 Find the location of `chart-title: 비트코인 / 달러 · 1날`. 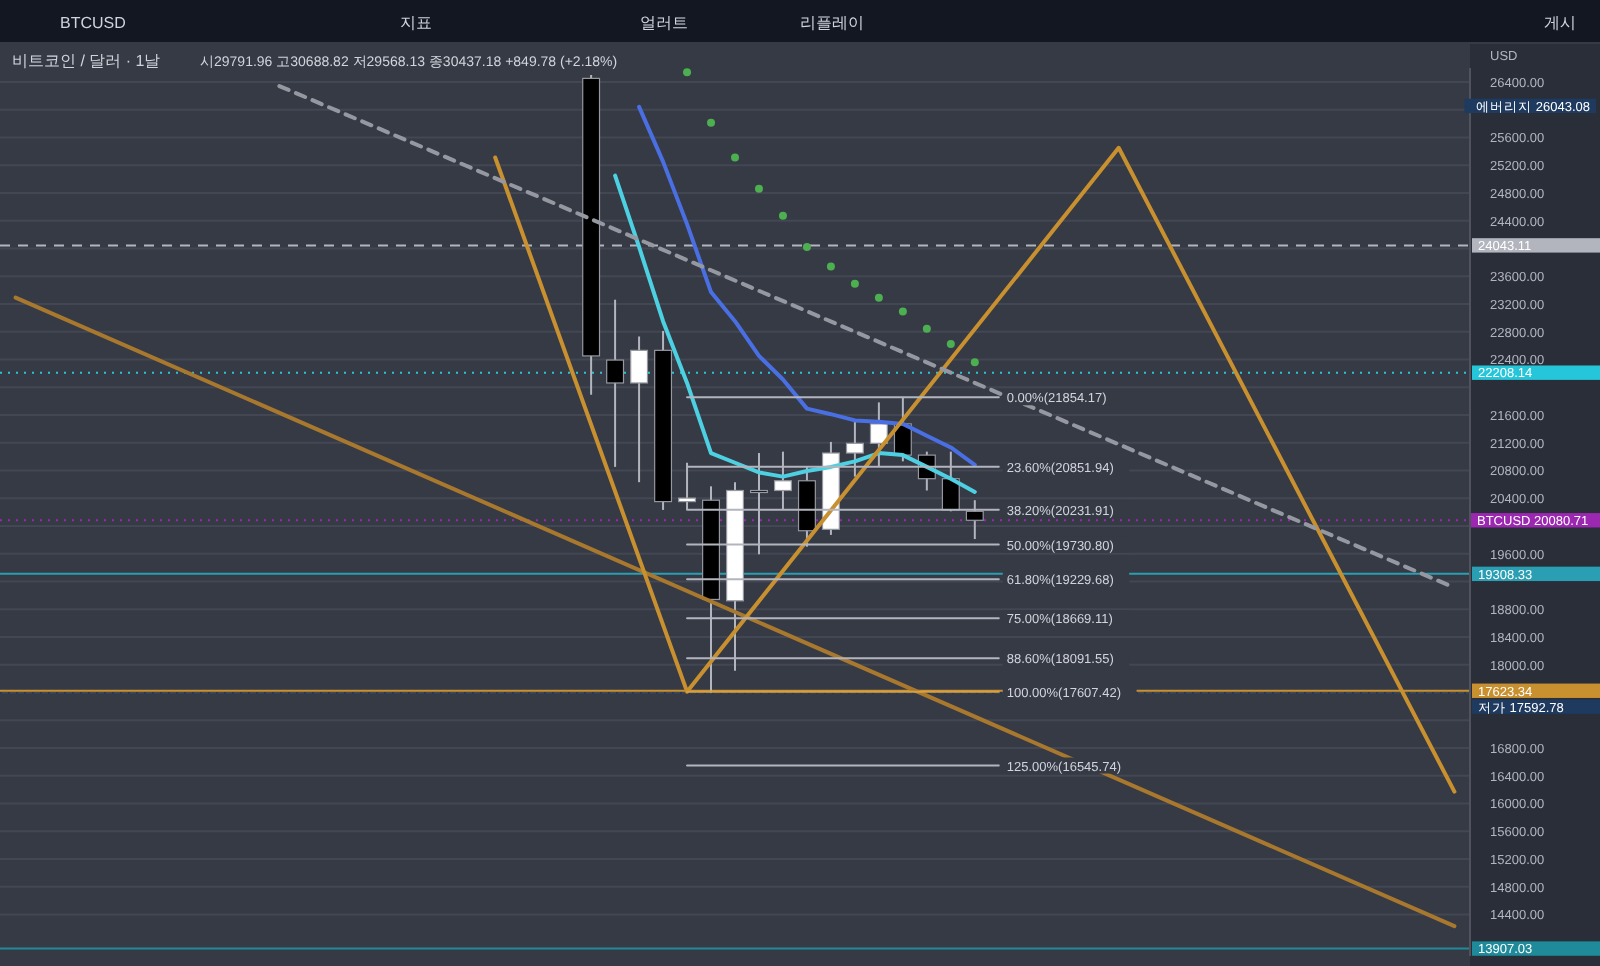

chart-title: 비트코인 / 달러 · 1날 is located at coordinates (86, 61).